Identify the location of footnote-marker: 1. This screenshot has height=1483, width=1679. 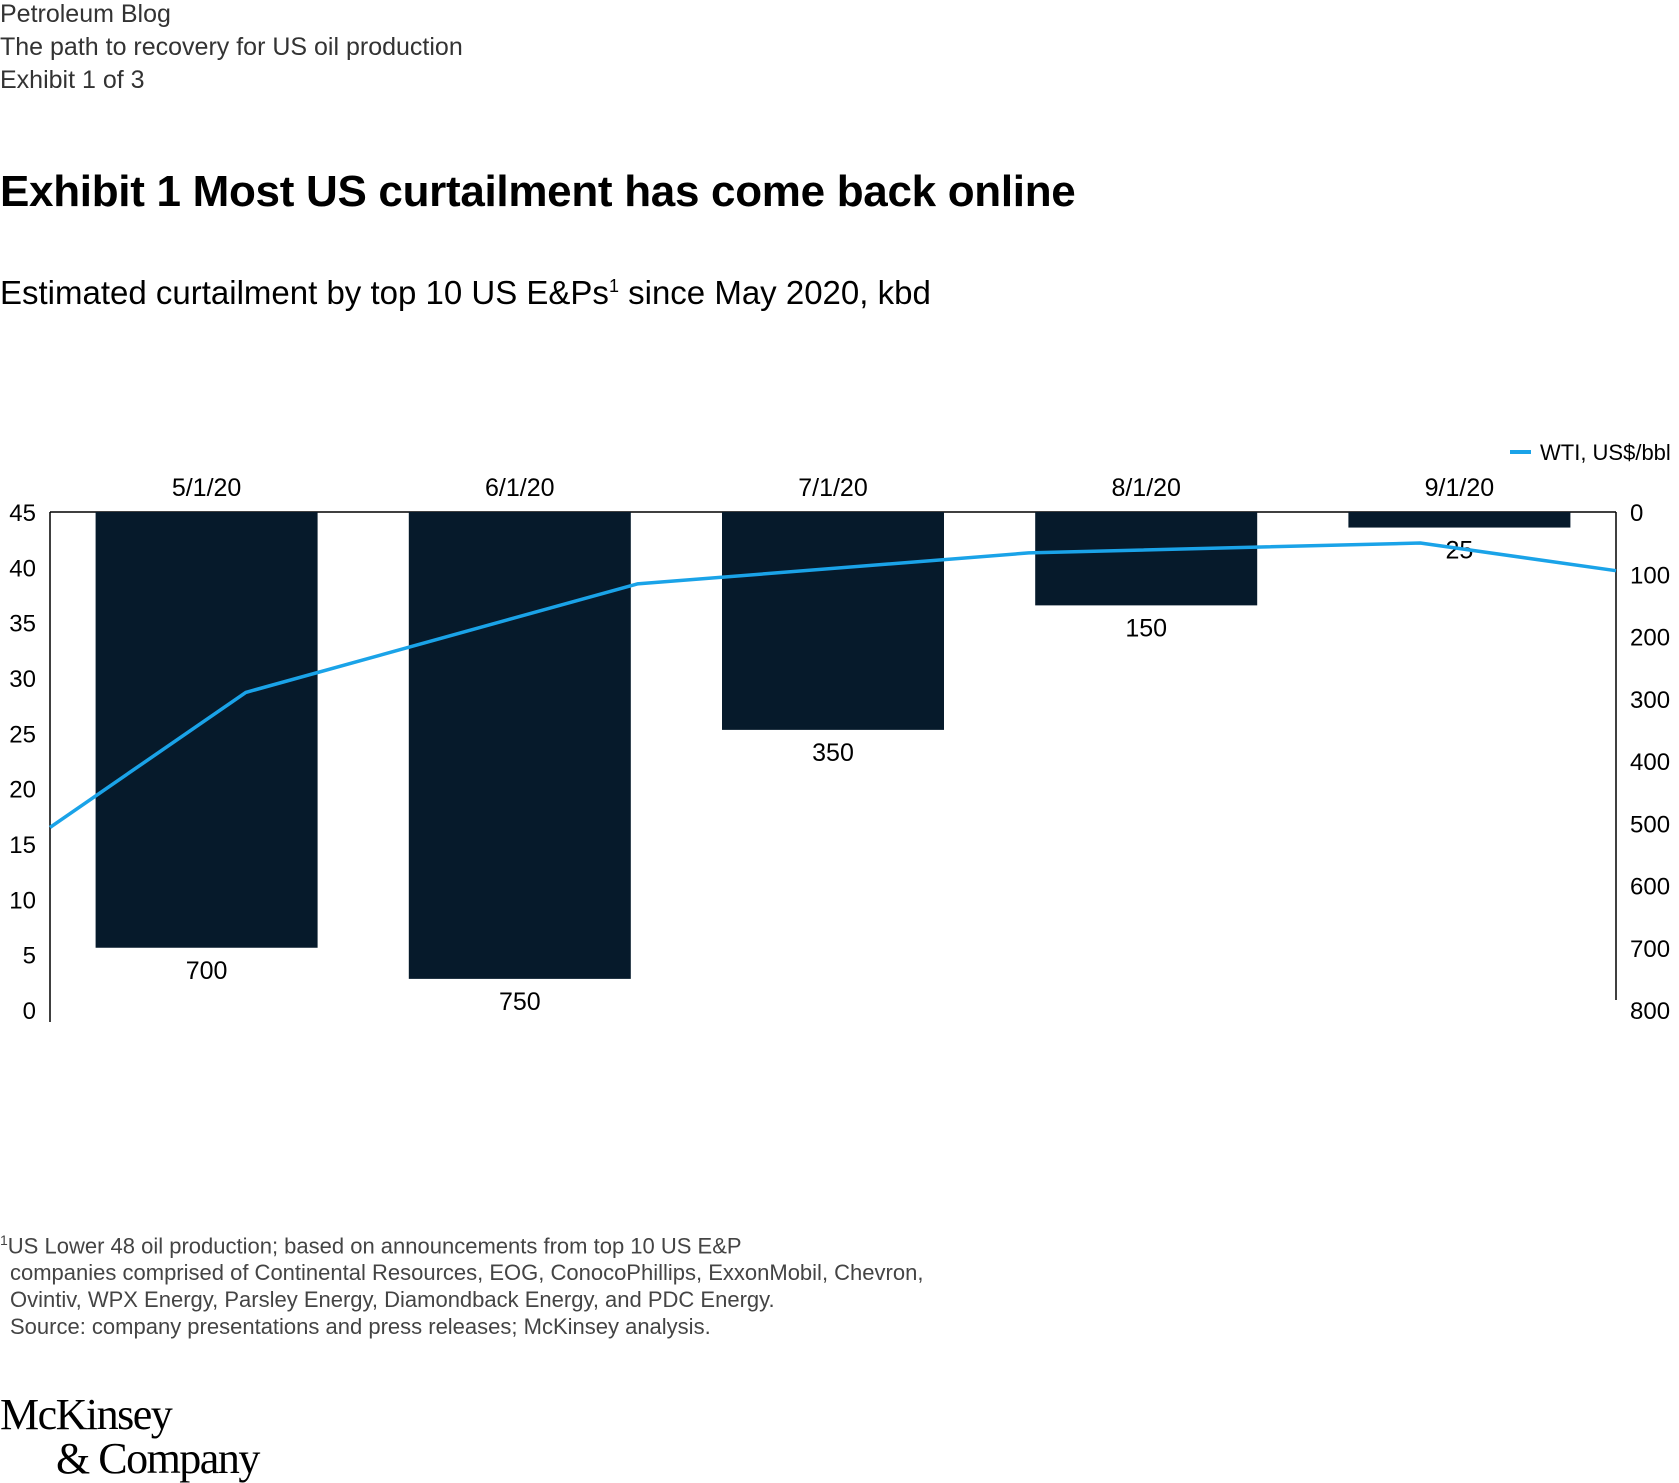
(4, 1240).